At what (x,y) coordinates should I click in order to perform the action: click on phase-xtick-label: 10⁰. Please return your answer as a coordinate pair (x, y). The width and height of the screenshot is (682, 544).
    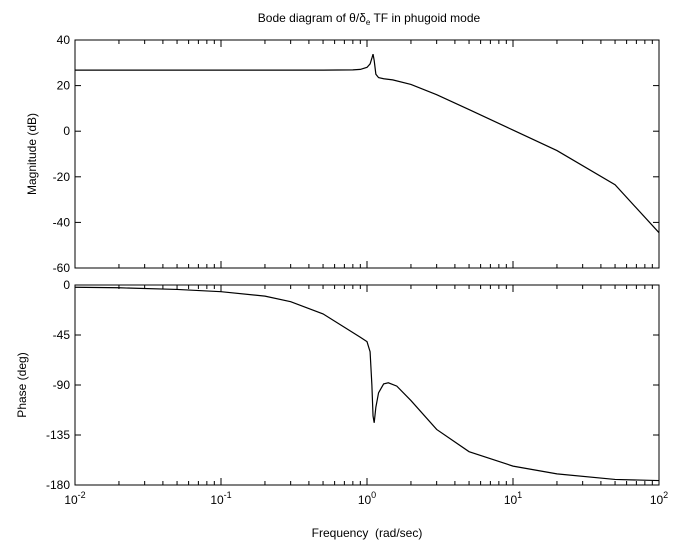
    Looking at the image, I should click on (367, 498).